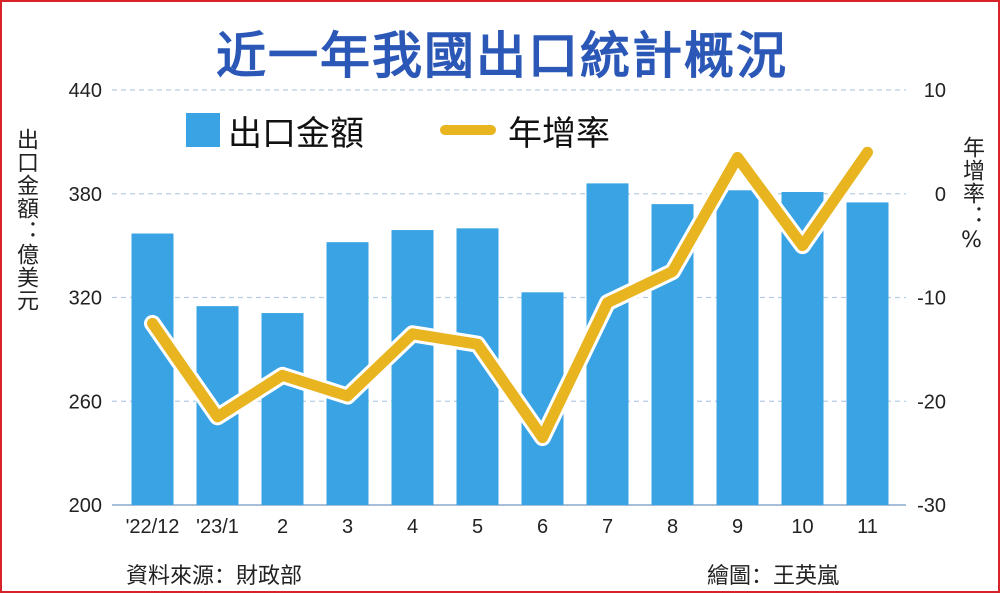  Describe the element at coordinates (931, 506) in the screenshot. I see `right-tick-label: -30` at that location.